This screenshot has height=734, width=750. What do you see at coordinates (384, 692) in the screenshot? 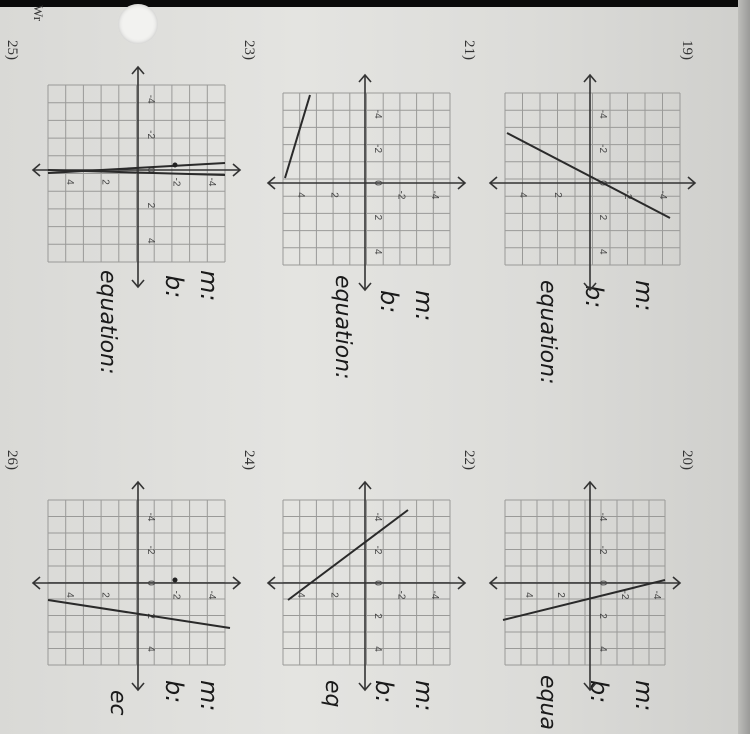
I see `intercept-label-22: b:` at bounding box center [384, 692].